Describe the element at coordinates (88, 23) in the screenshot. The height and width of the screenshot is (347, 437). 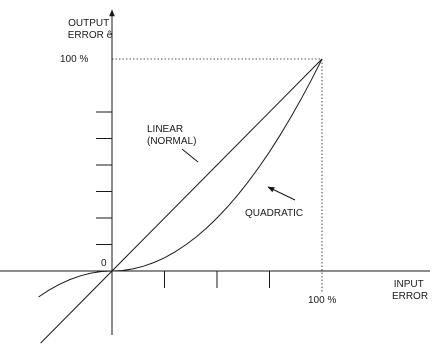
I see `y-axis-title-line-1: OUTPUT` at that location.